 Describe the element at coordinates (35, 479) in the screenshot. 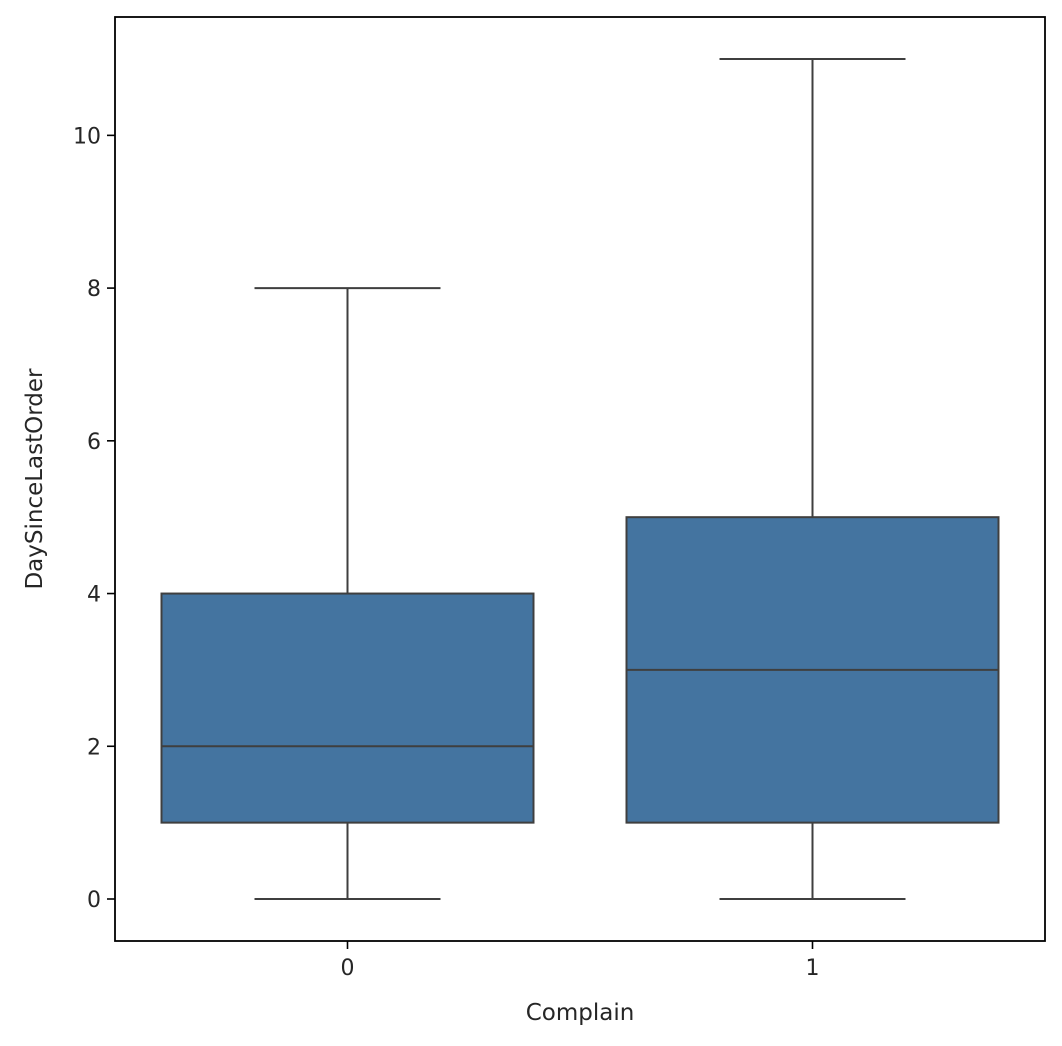

I see `y-axis-label: DaySinceLastOrder` at that location.